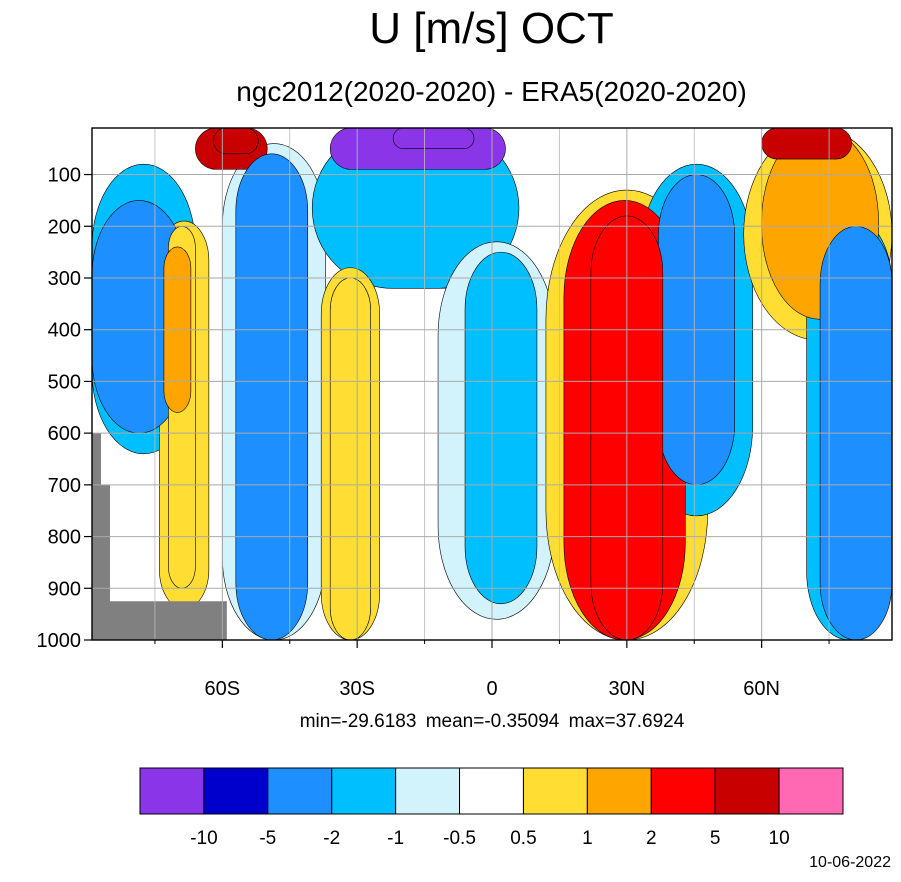 The image size is (901, 882). What do you see at coordinates (59, 641) in the screenshot?
I see `y-tick-label: 1000` at bounding box center [59, 641].